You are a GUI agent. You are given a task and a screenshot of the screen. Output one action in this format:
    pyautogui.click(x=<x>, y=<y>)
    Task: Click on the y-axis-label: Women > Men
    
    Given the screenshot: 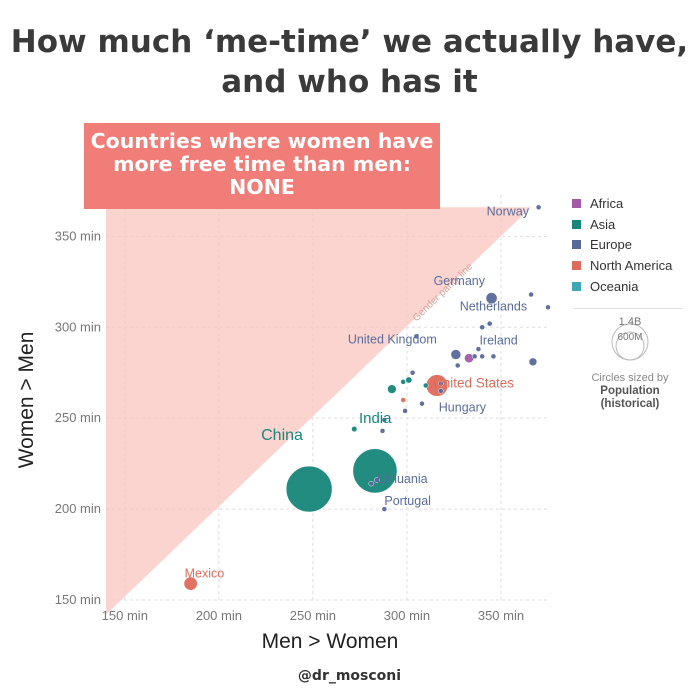 What is the action you would take?
    pyautogui.click(x=26, y=400)
    